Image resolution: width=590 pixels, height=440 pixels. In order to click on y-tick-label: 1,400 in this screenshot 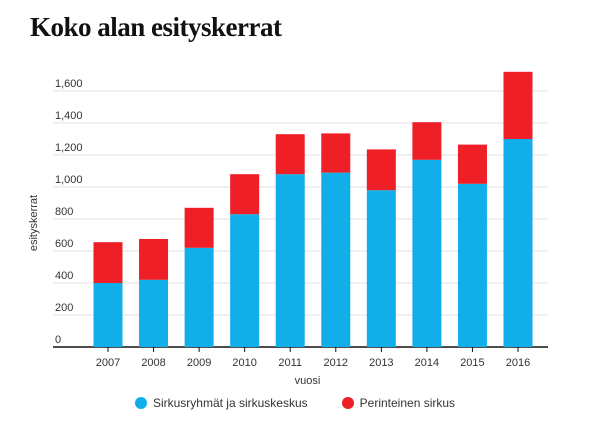, I will do `click(69, 116)`.